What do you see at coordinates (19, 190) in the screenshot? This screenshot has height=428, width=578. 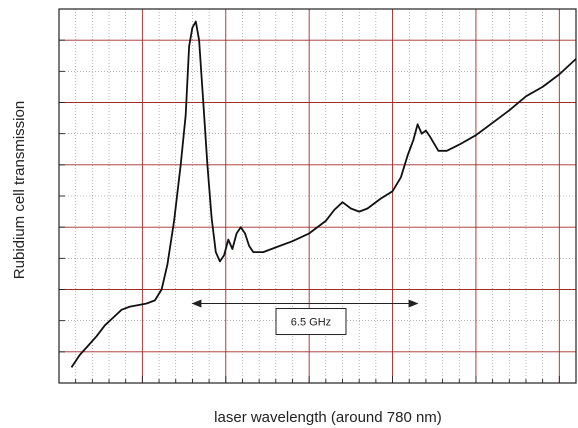 I see `y-axis-label: Rubidium cell transmission` at bounding box center [19, 190].